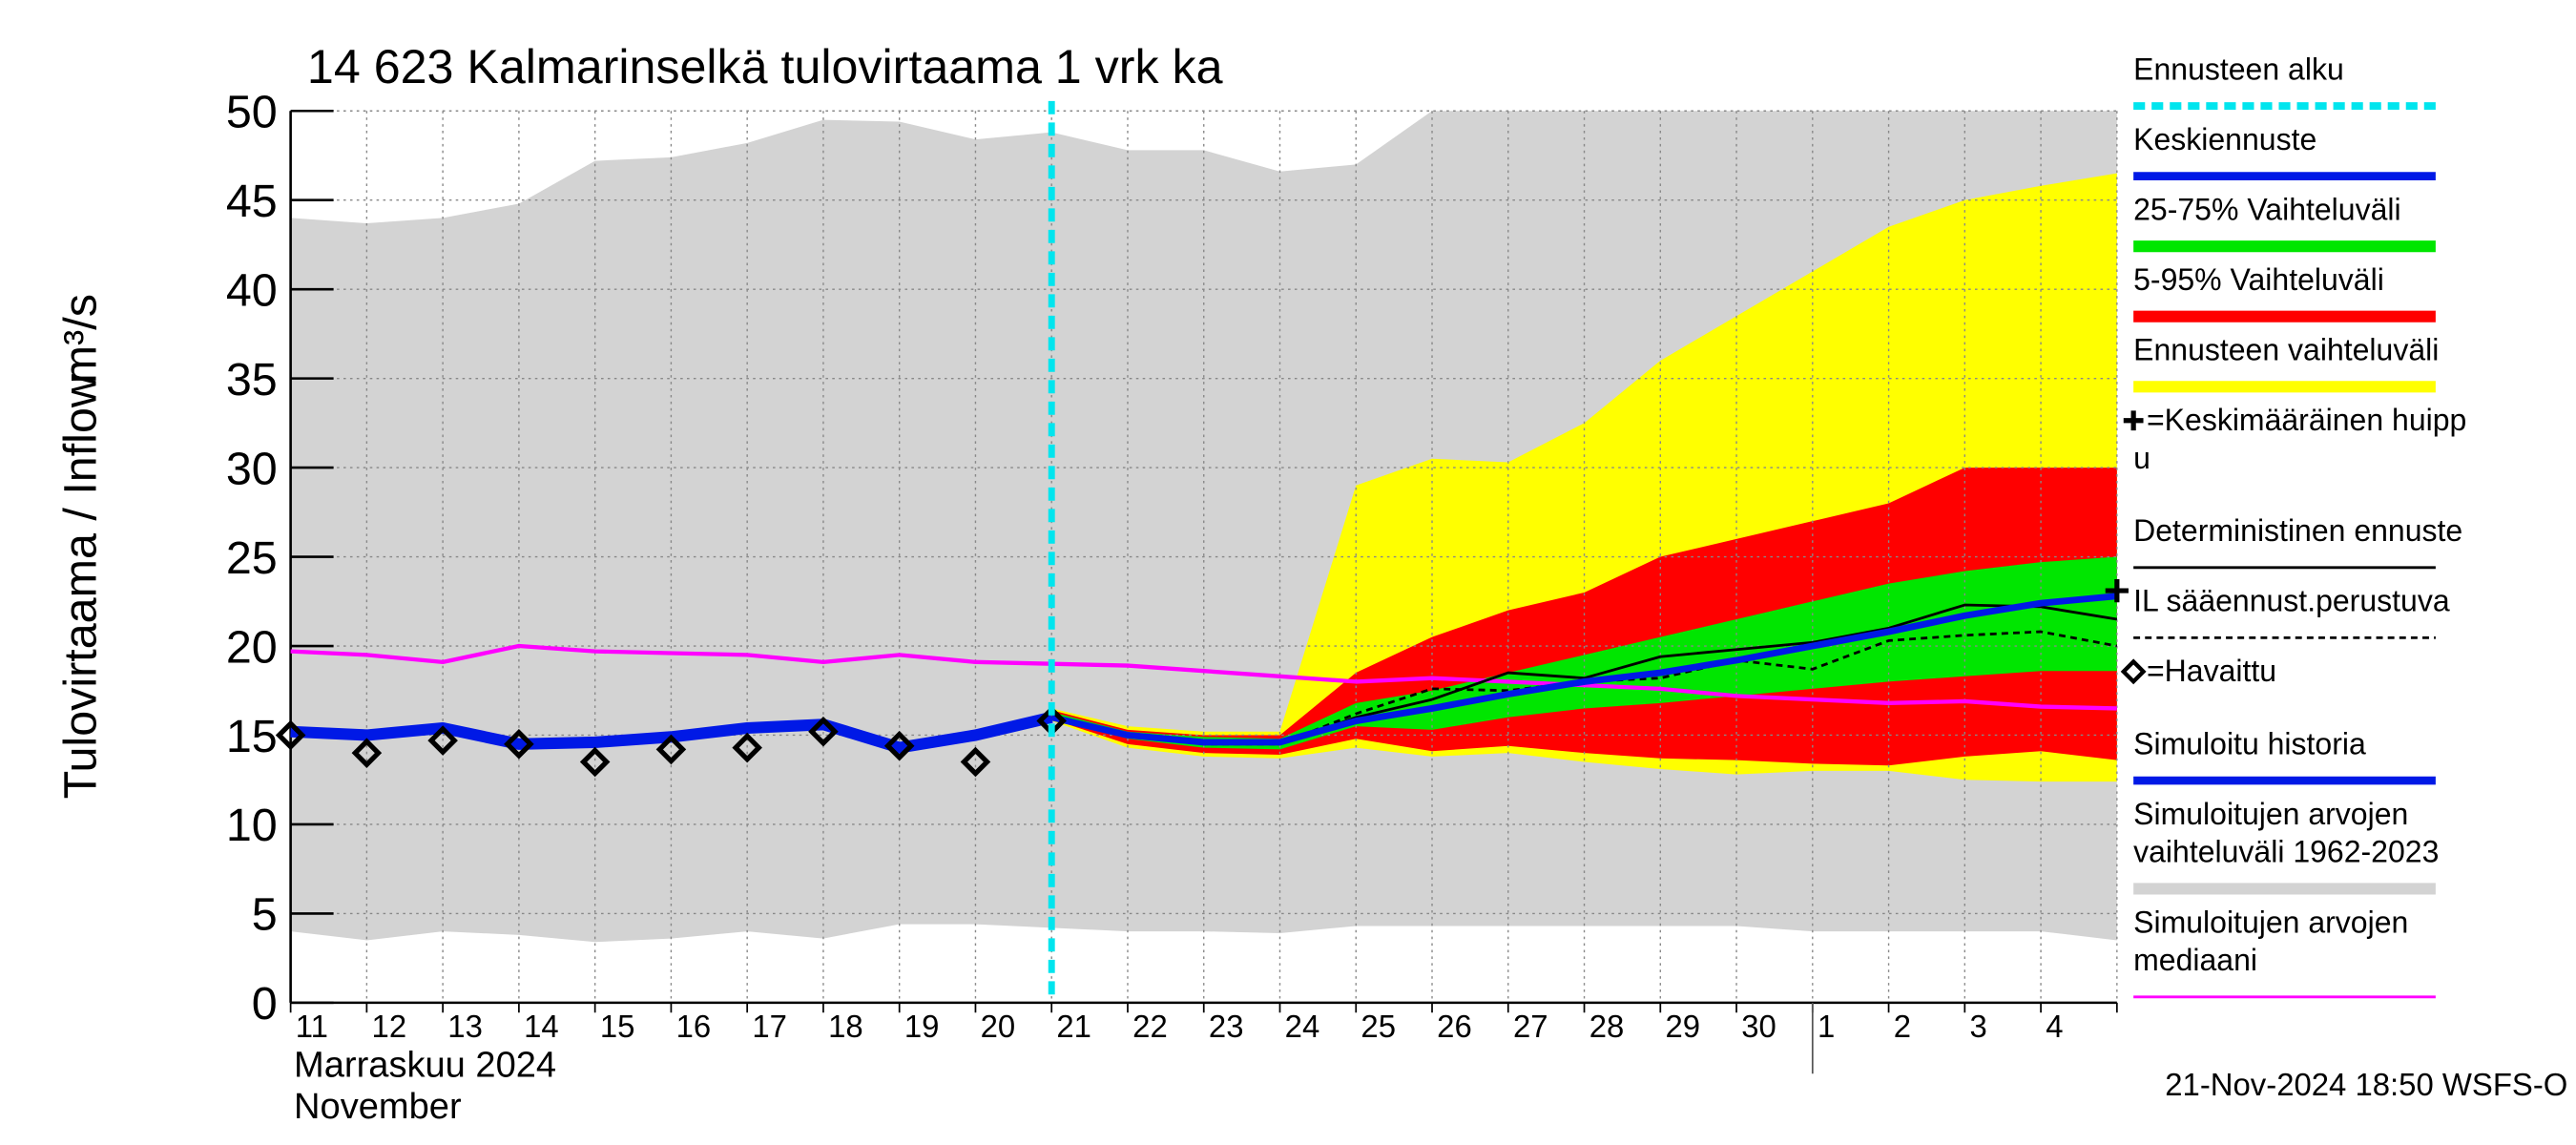  What do you see at coordinates (465, 1026) in the screenshot?
I see `x-tick-label: 13` at bounding box center [465, 1026].